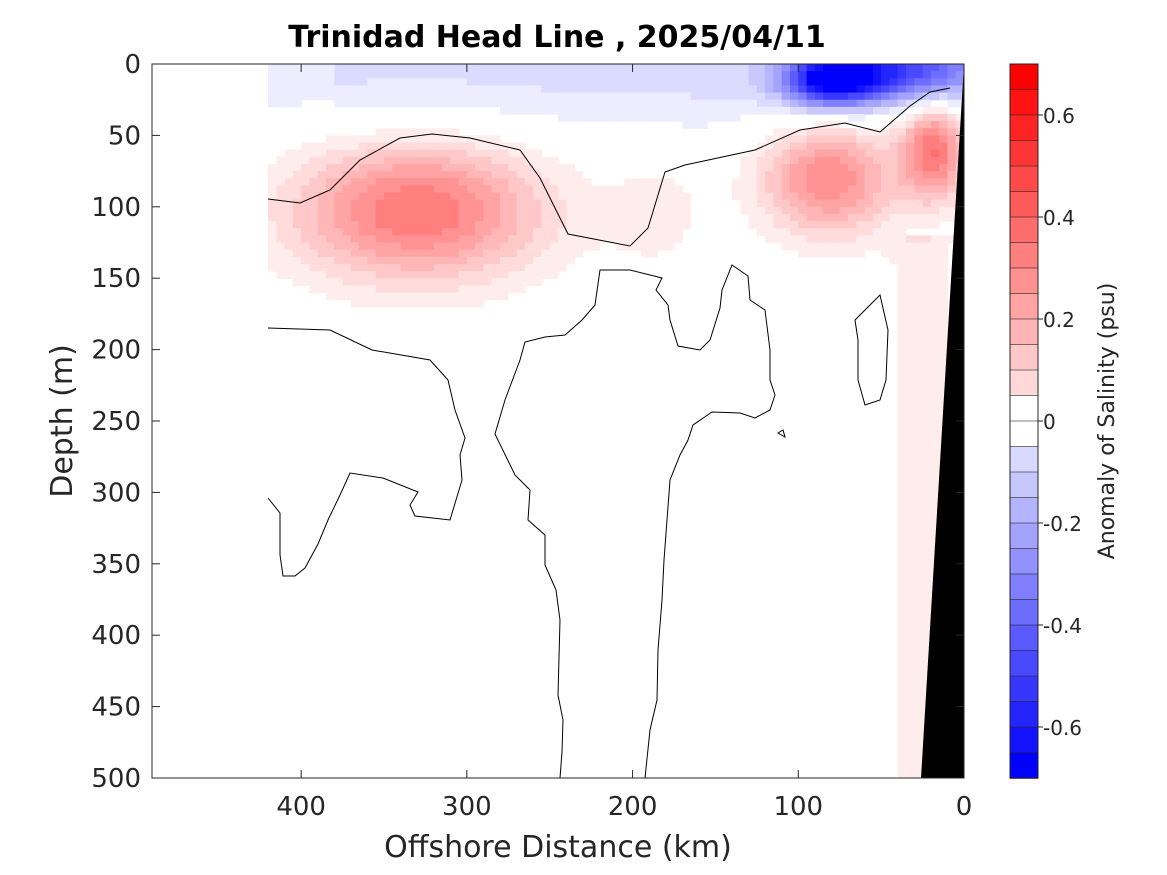  What do you see at coordinates (1024, 230) in the screenshot?
I see `colorbar-swatch` at bounding box center [1024, 230].